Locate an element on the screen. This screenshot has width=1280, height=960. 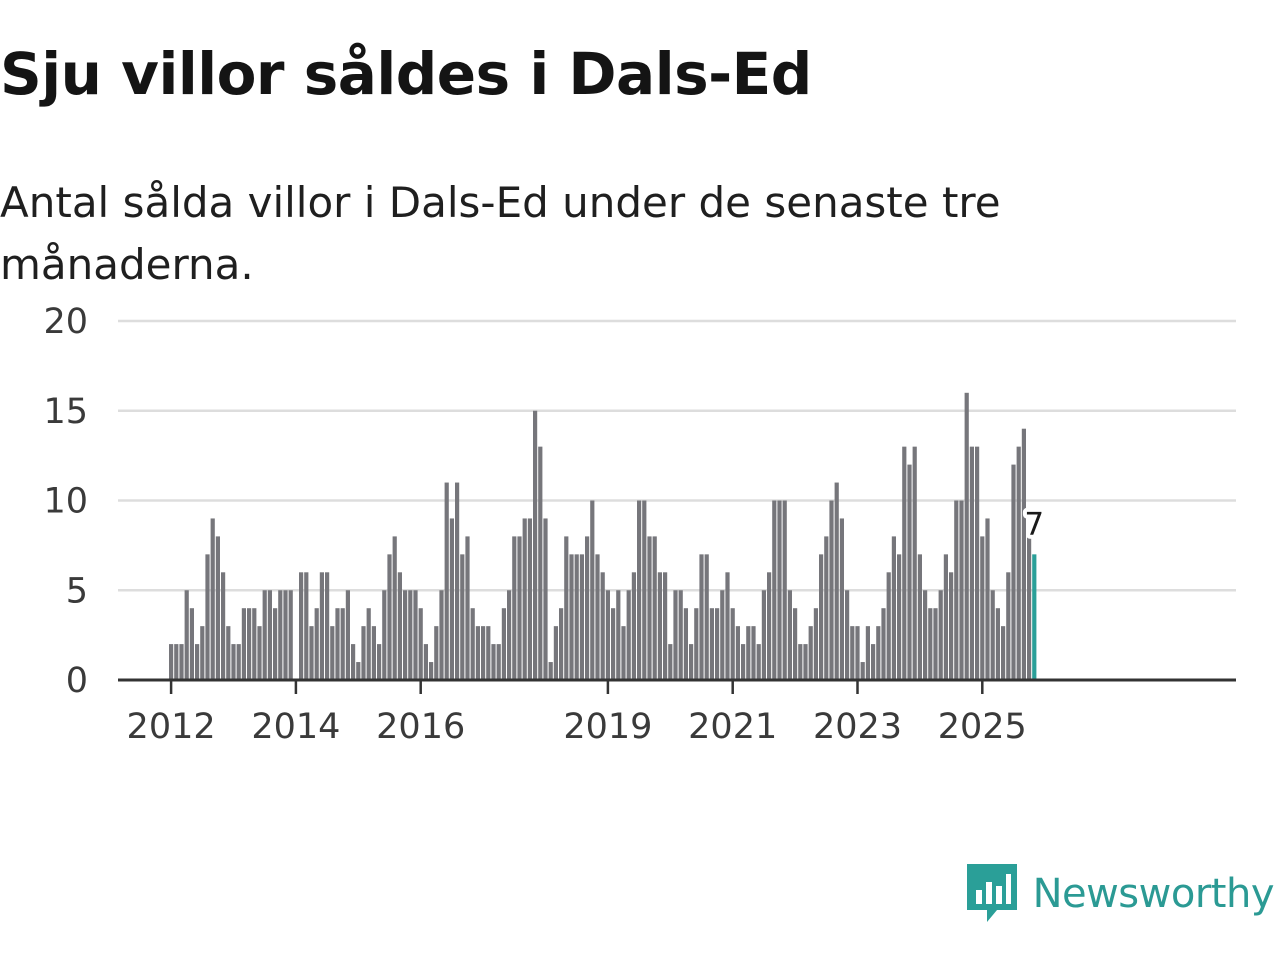
y-tick-label: 20 is located at coordinates (65, 322).